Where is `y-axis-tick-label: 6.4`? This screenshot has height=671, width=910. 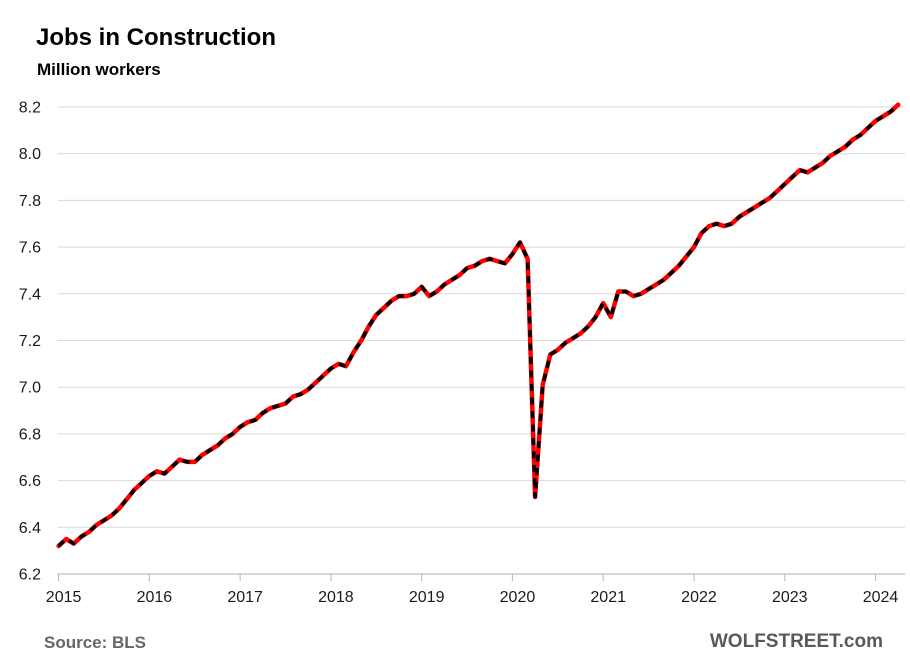 y-axis-tick-label: 6.4 is located at coordinates (30, 528).